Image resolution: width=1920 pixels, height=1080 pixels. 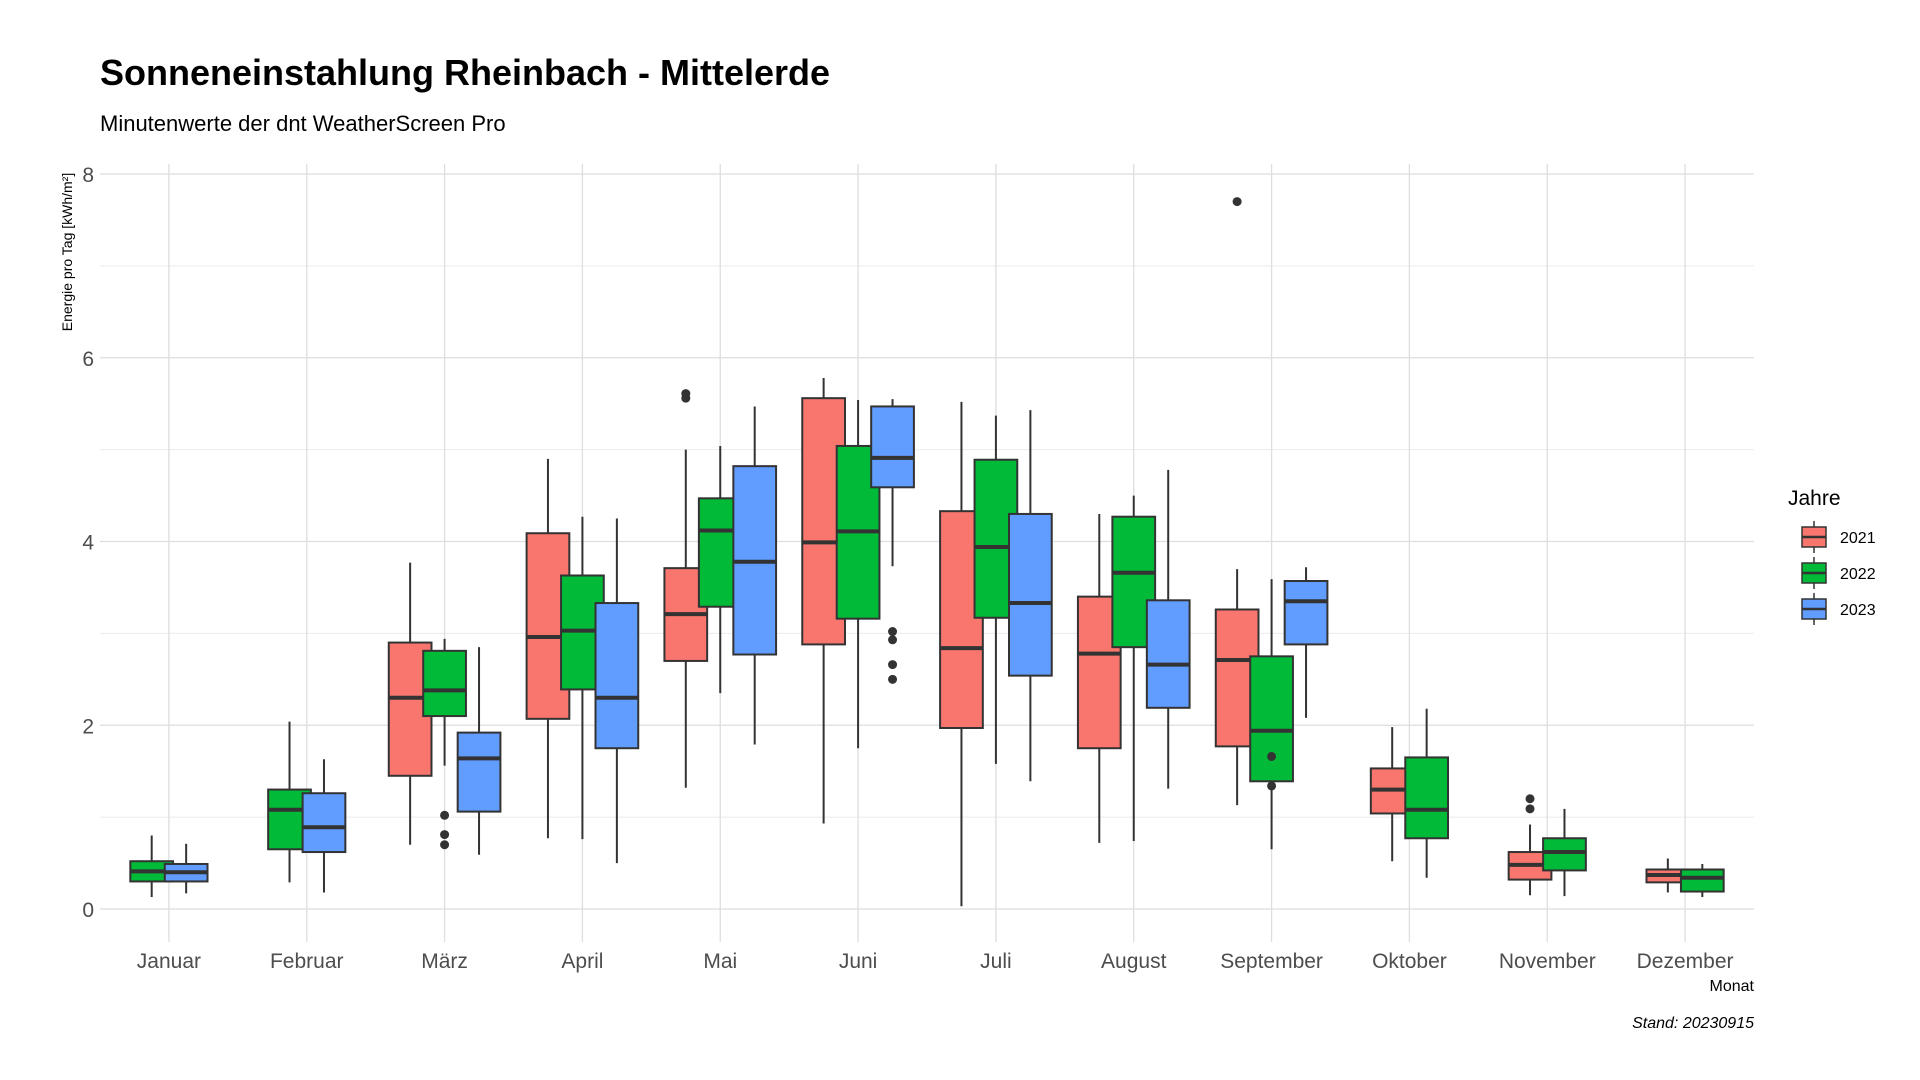 I want to click on legend-item-2022: 2022, so click(x=1838, y=573).